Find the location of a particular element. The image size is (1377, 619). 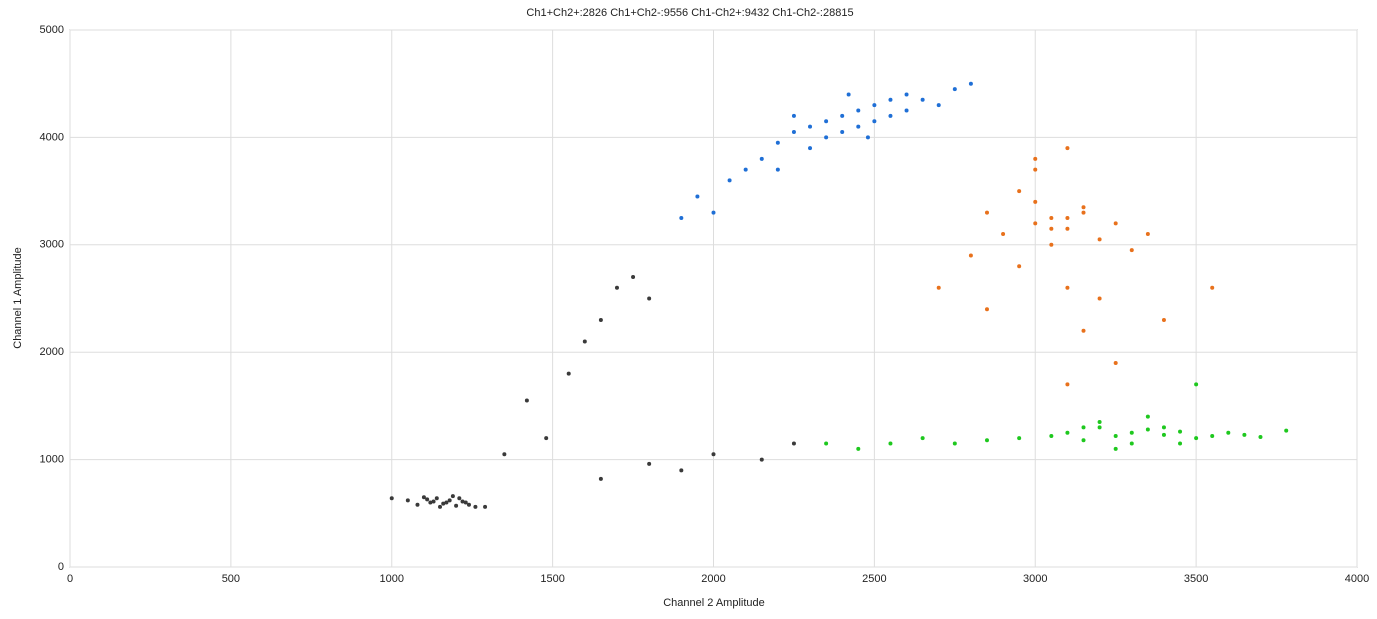

x-tick-label: 1000 is located at coordinates (392, 579).